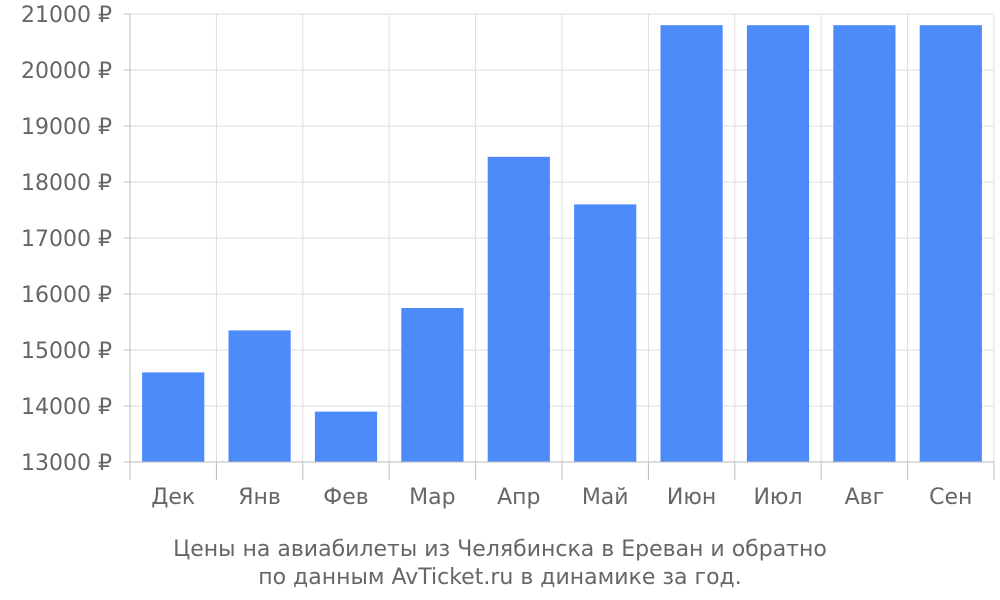  I want to click on x-tick-label: Мар, so click(432, 497).